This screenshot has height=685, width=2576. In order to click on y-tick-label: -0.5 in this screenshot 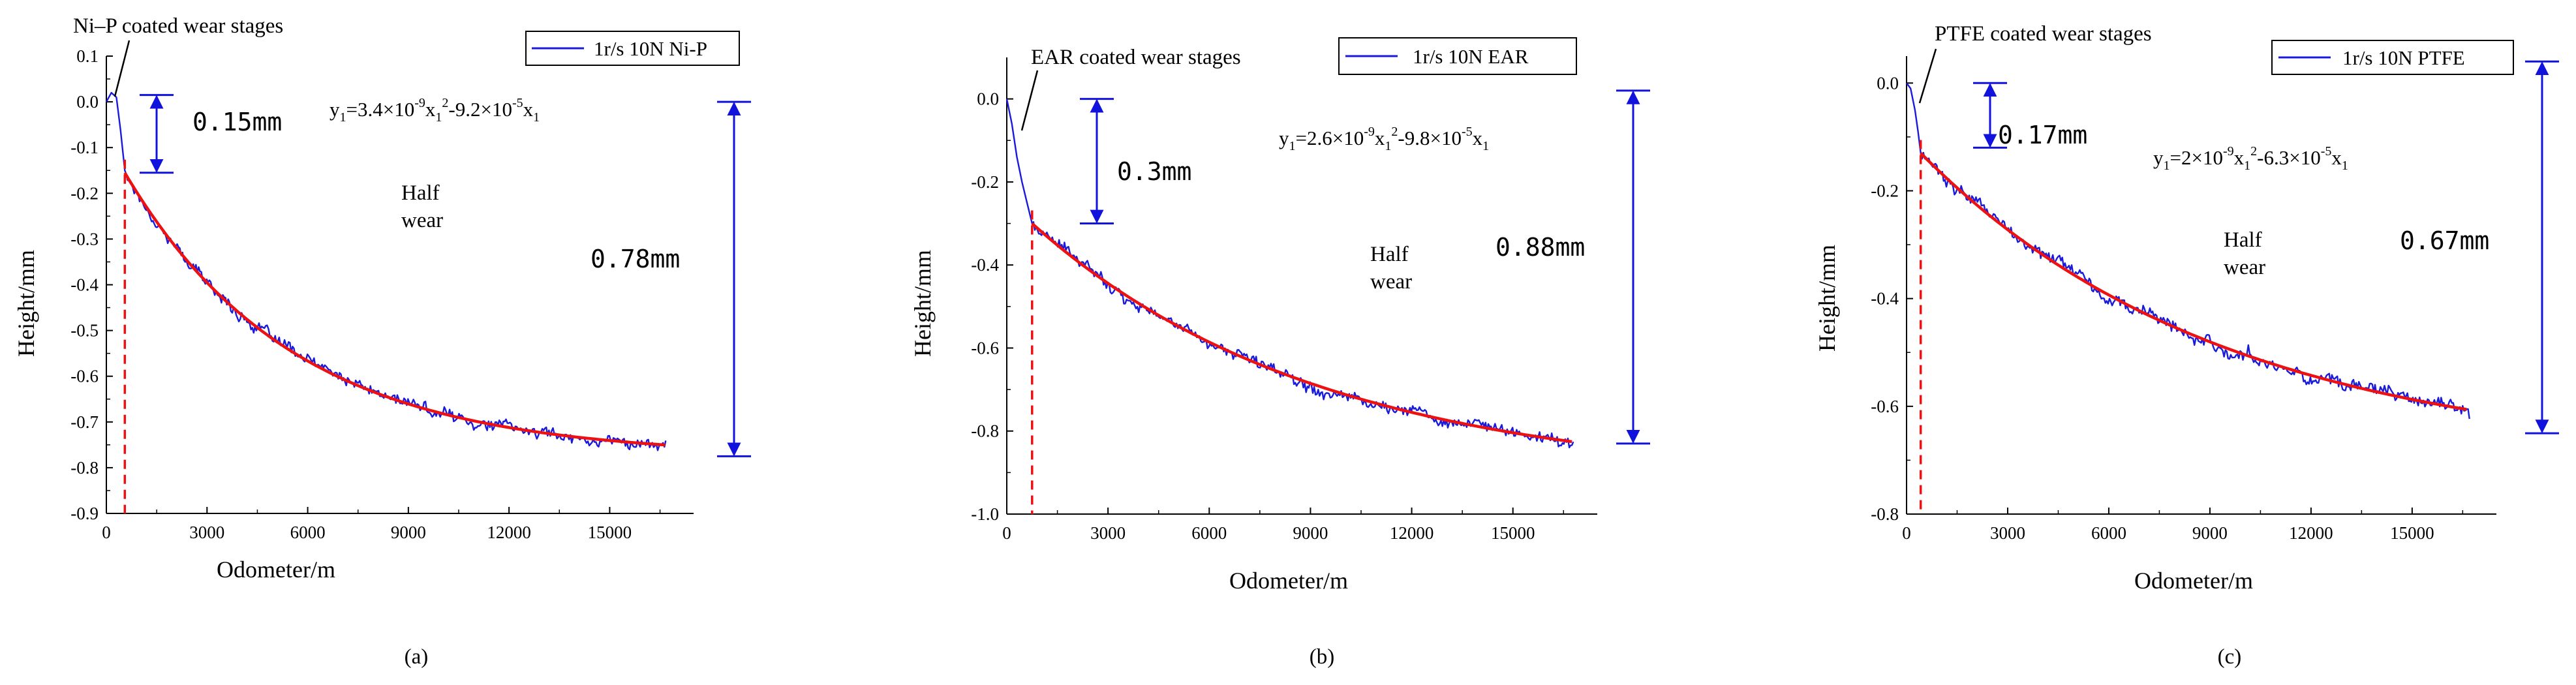, I will do `click(84, 331)`.